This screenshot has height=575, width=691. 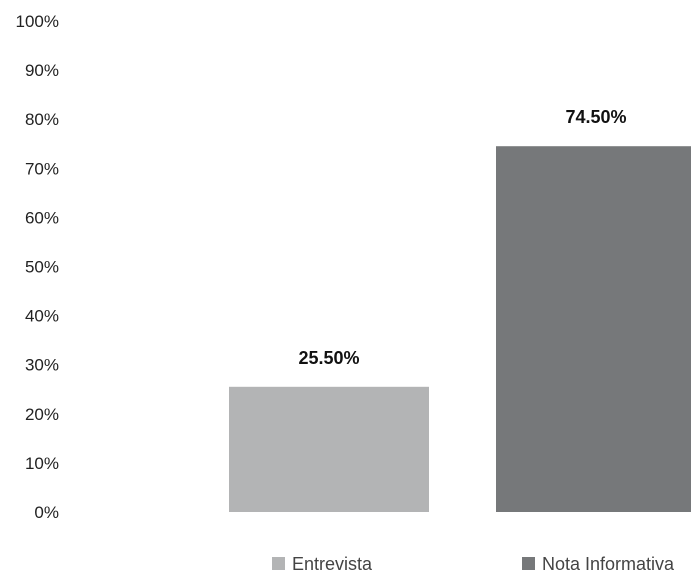 I want to click on legend: Entrevista Nota Informativa, so click(x=473, y=564).